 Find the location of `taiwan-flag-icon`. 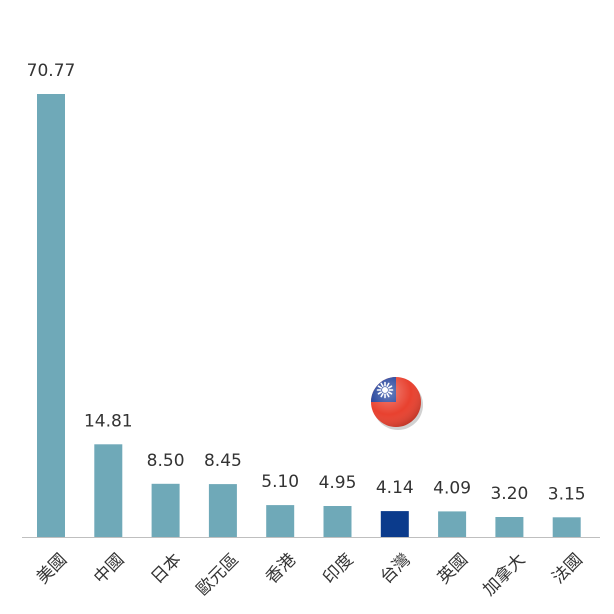

taiwan-flag-icon is located at coordinates (397, 403).